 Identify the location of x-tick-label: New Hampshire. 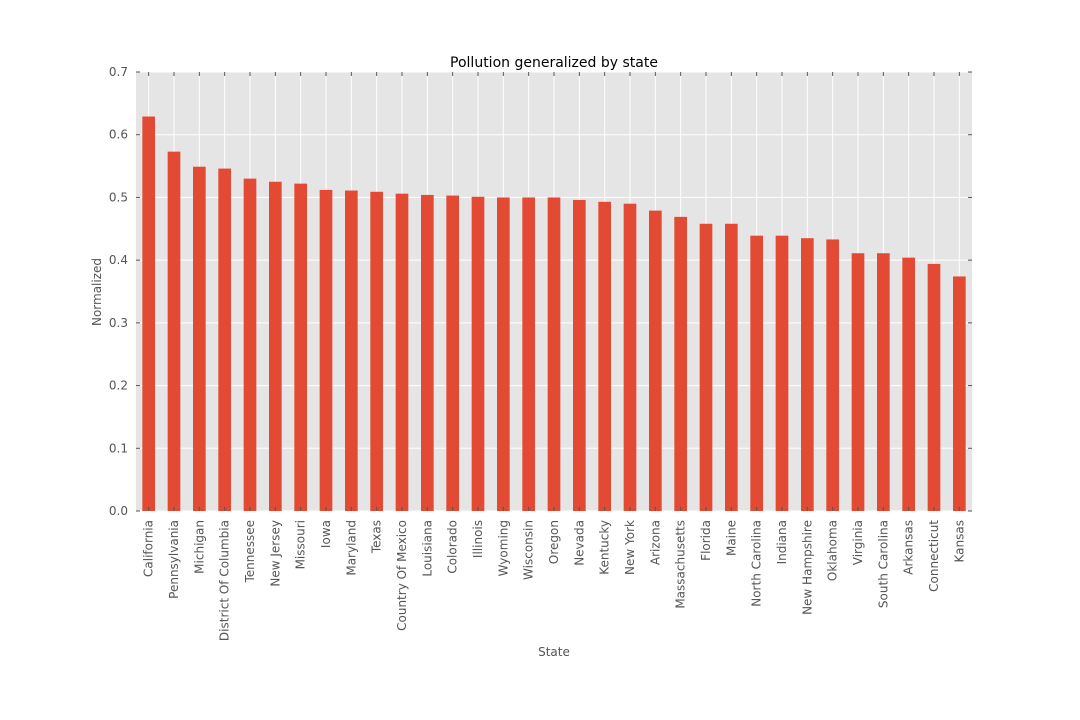
(807, 567).